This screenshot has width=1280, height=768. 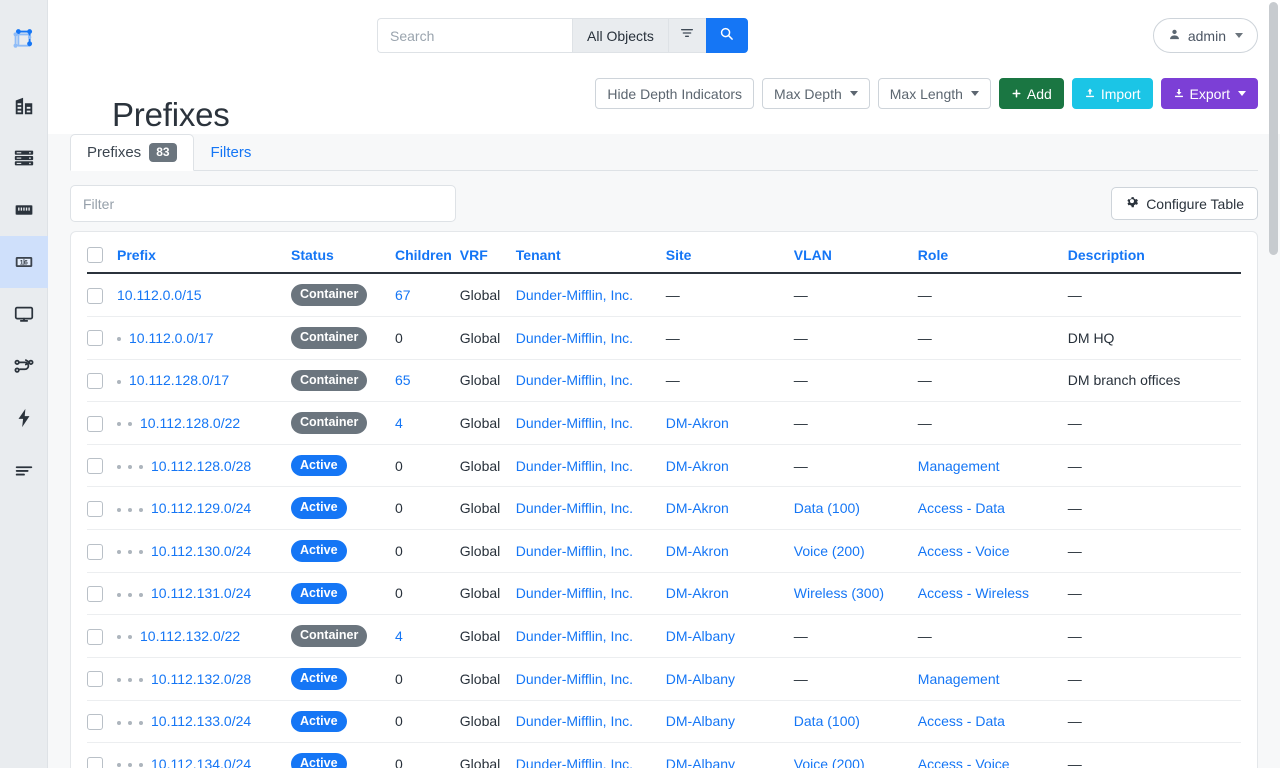 What do you see at coordinates (24, 314) in the screenshot?
I see `sidebar-item-virtualization` at bounding box center [24, 314].